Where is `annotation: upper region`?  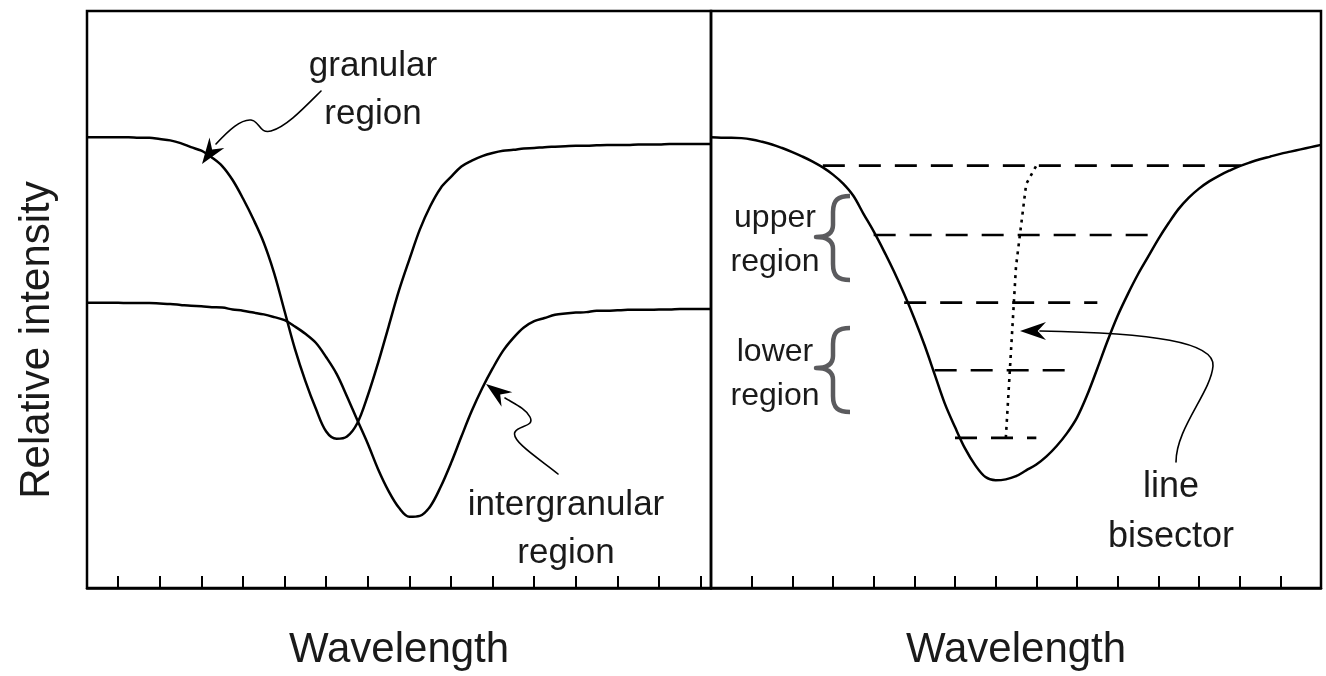
annotation: upper region is located at coordinates (775, 238).